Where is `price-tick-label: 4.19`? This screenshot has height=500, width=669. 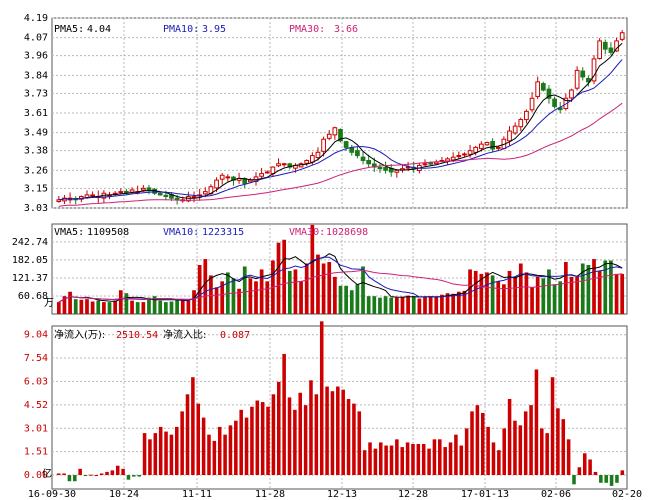 price-tick-label: 4.19 is located at coordinates (36, 18).